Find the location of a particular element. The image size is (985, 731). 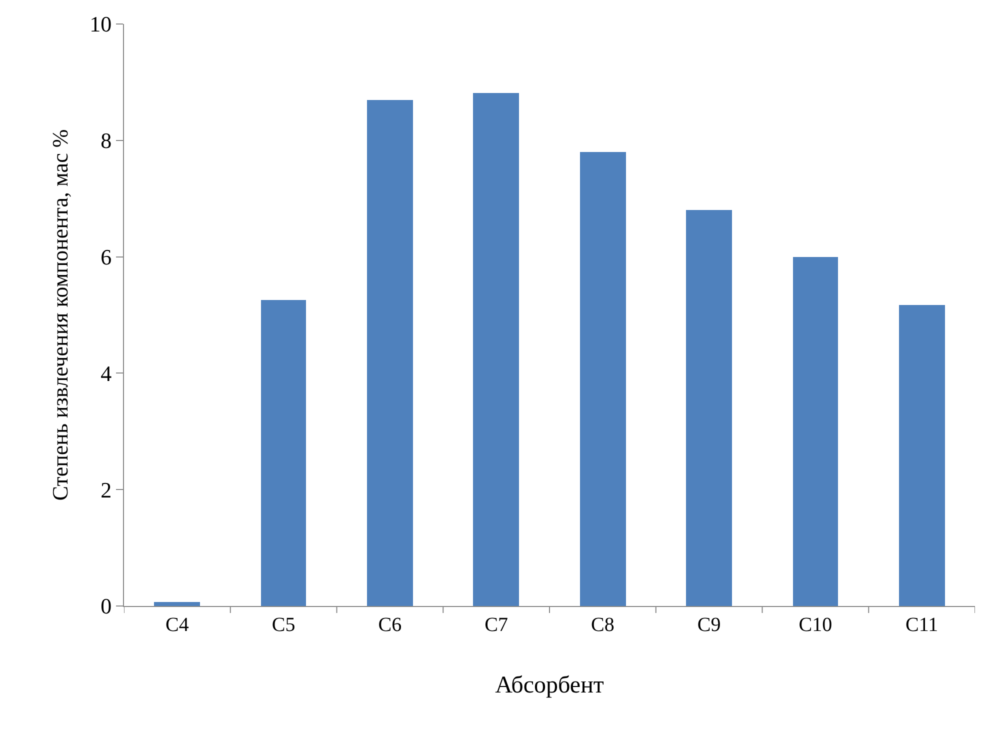

x-axis-title: Абсорбент is located at coordinates (549, 685).